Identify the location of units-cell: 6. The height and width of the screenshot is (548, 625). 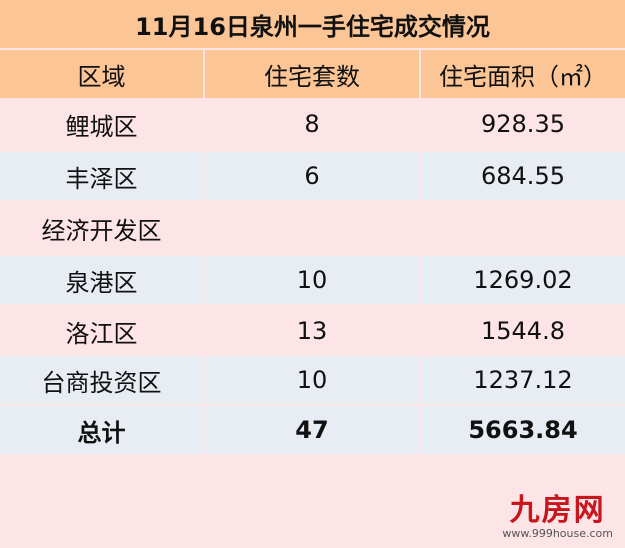
(312, 176).